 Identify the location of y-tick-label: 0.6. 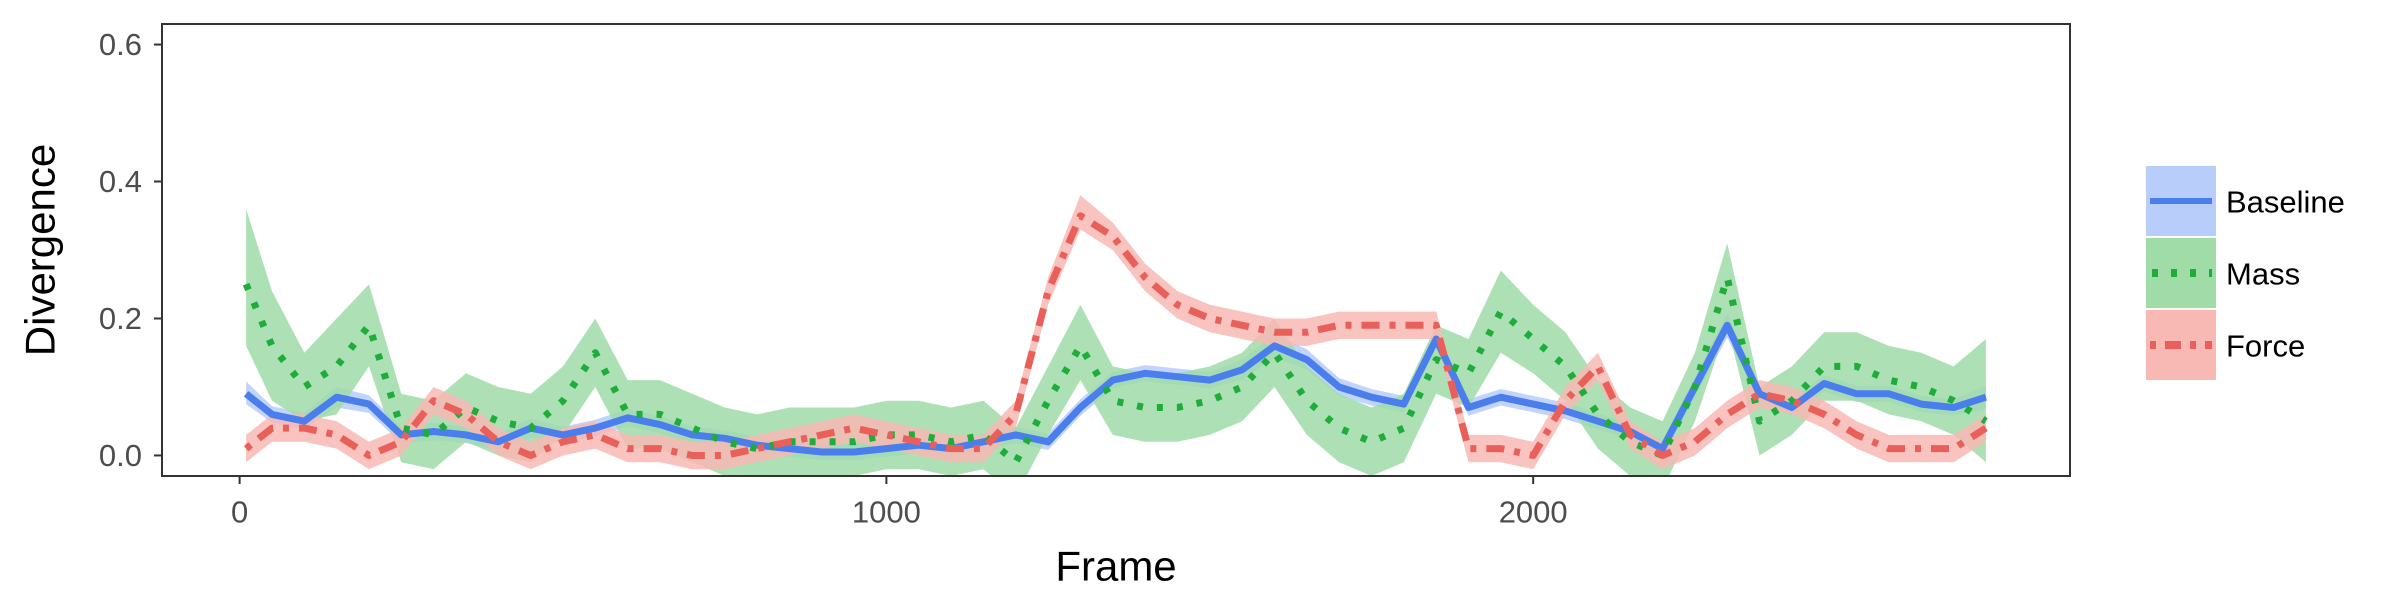
(120, 44).